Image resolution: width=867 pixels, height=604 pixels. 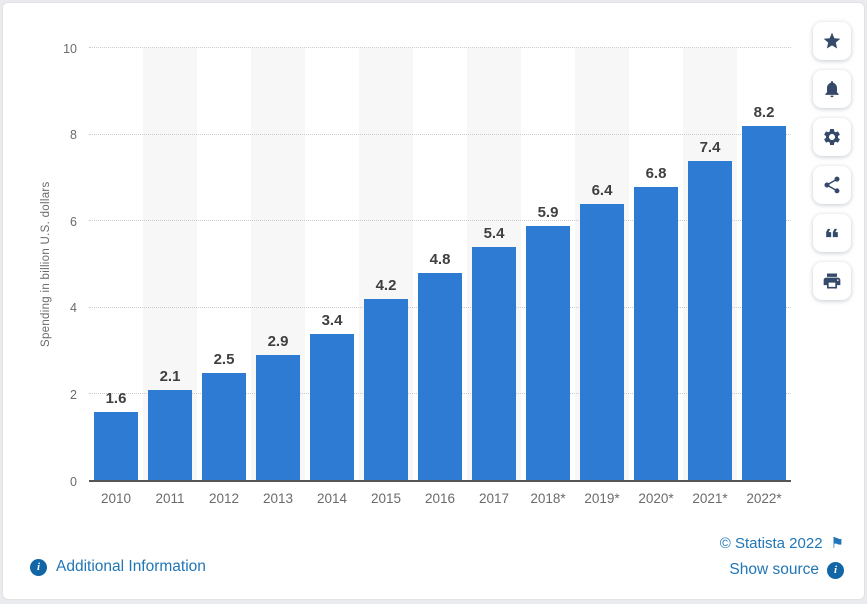 I want to click on chart-column-2011: 2.1, so click(x=170, y=264).